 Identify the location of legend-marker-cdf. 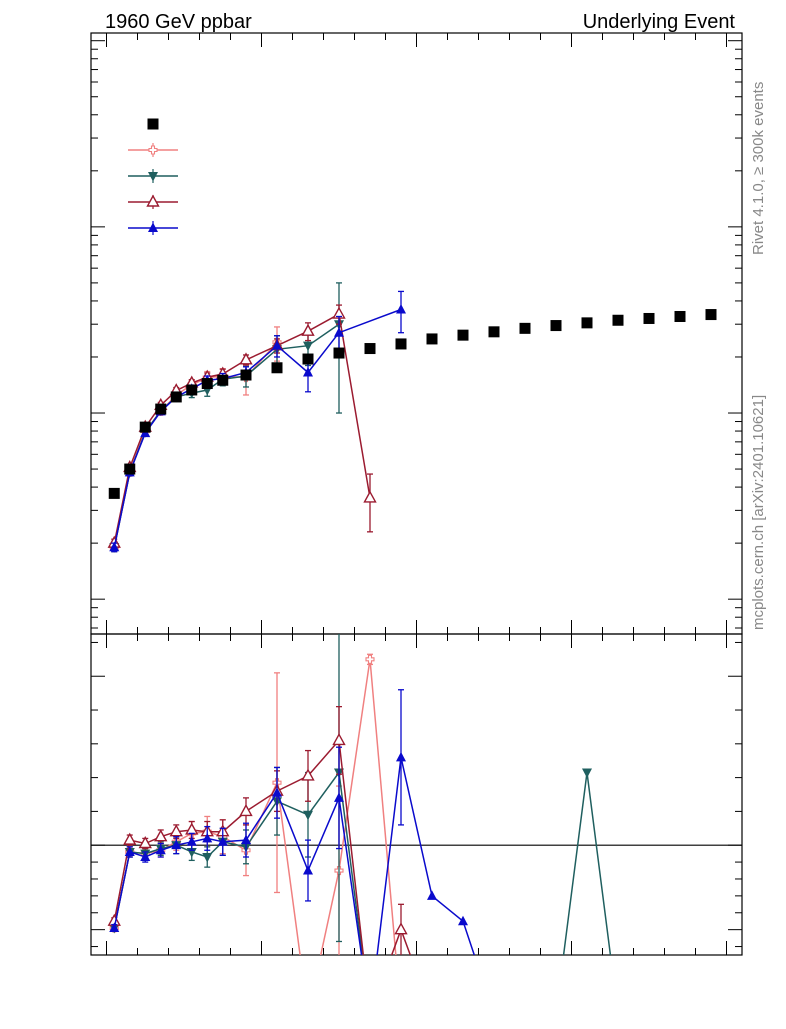
(153, 124).